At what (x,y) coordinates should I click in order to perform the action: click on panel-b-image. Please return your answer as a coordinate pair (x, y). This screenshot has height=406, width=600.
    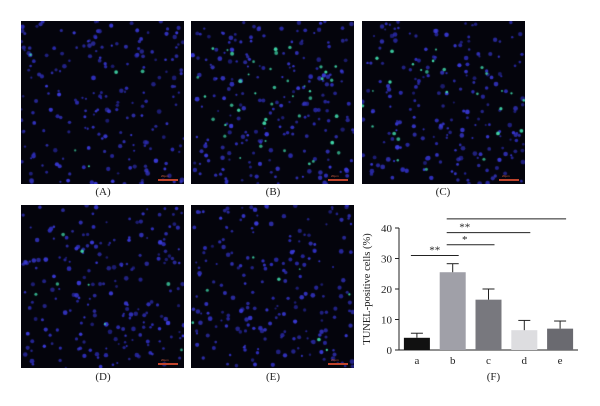
    Looking at the image, I should click on (272, 102).